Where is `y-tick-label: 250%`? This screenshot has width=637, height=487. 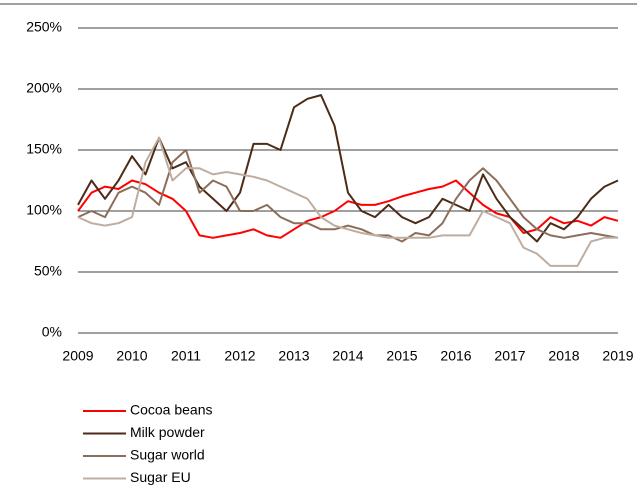
y-tick-label: 250% is located at coordinates (44, 27).